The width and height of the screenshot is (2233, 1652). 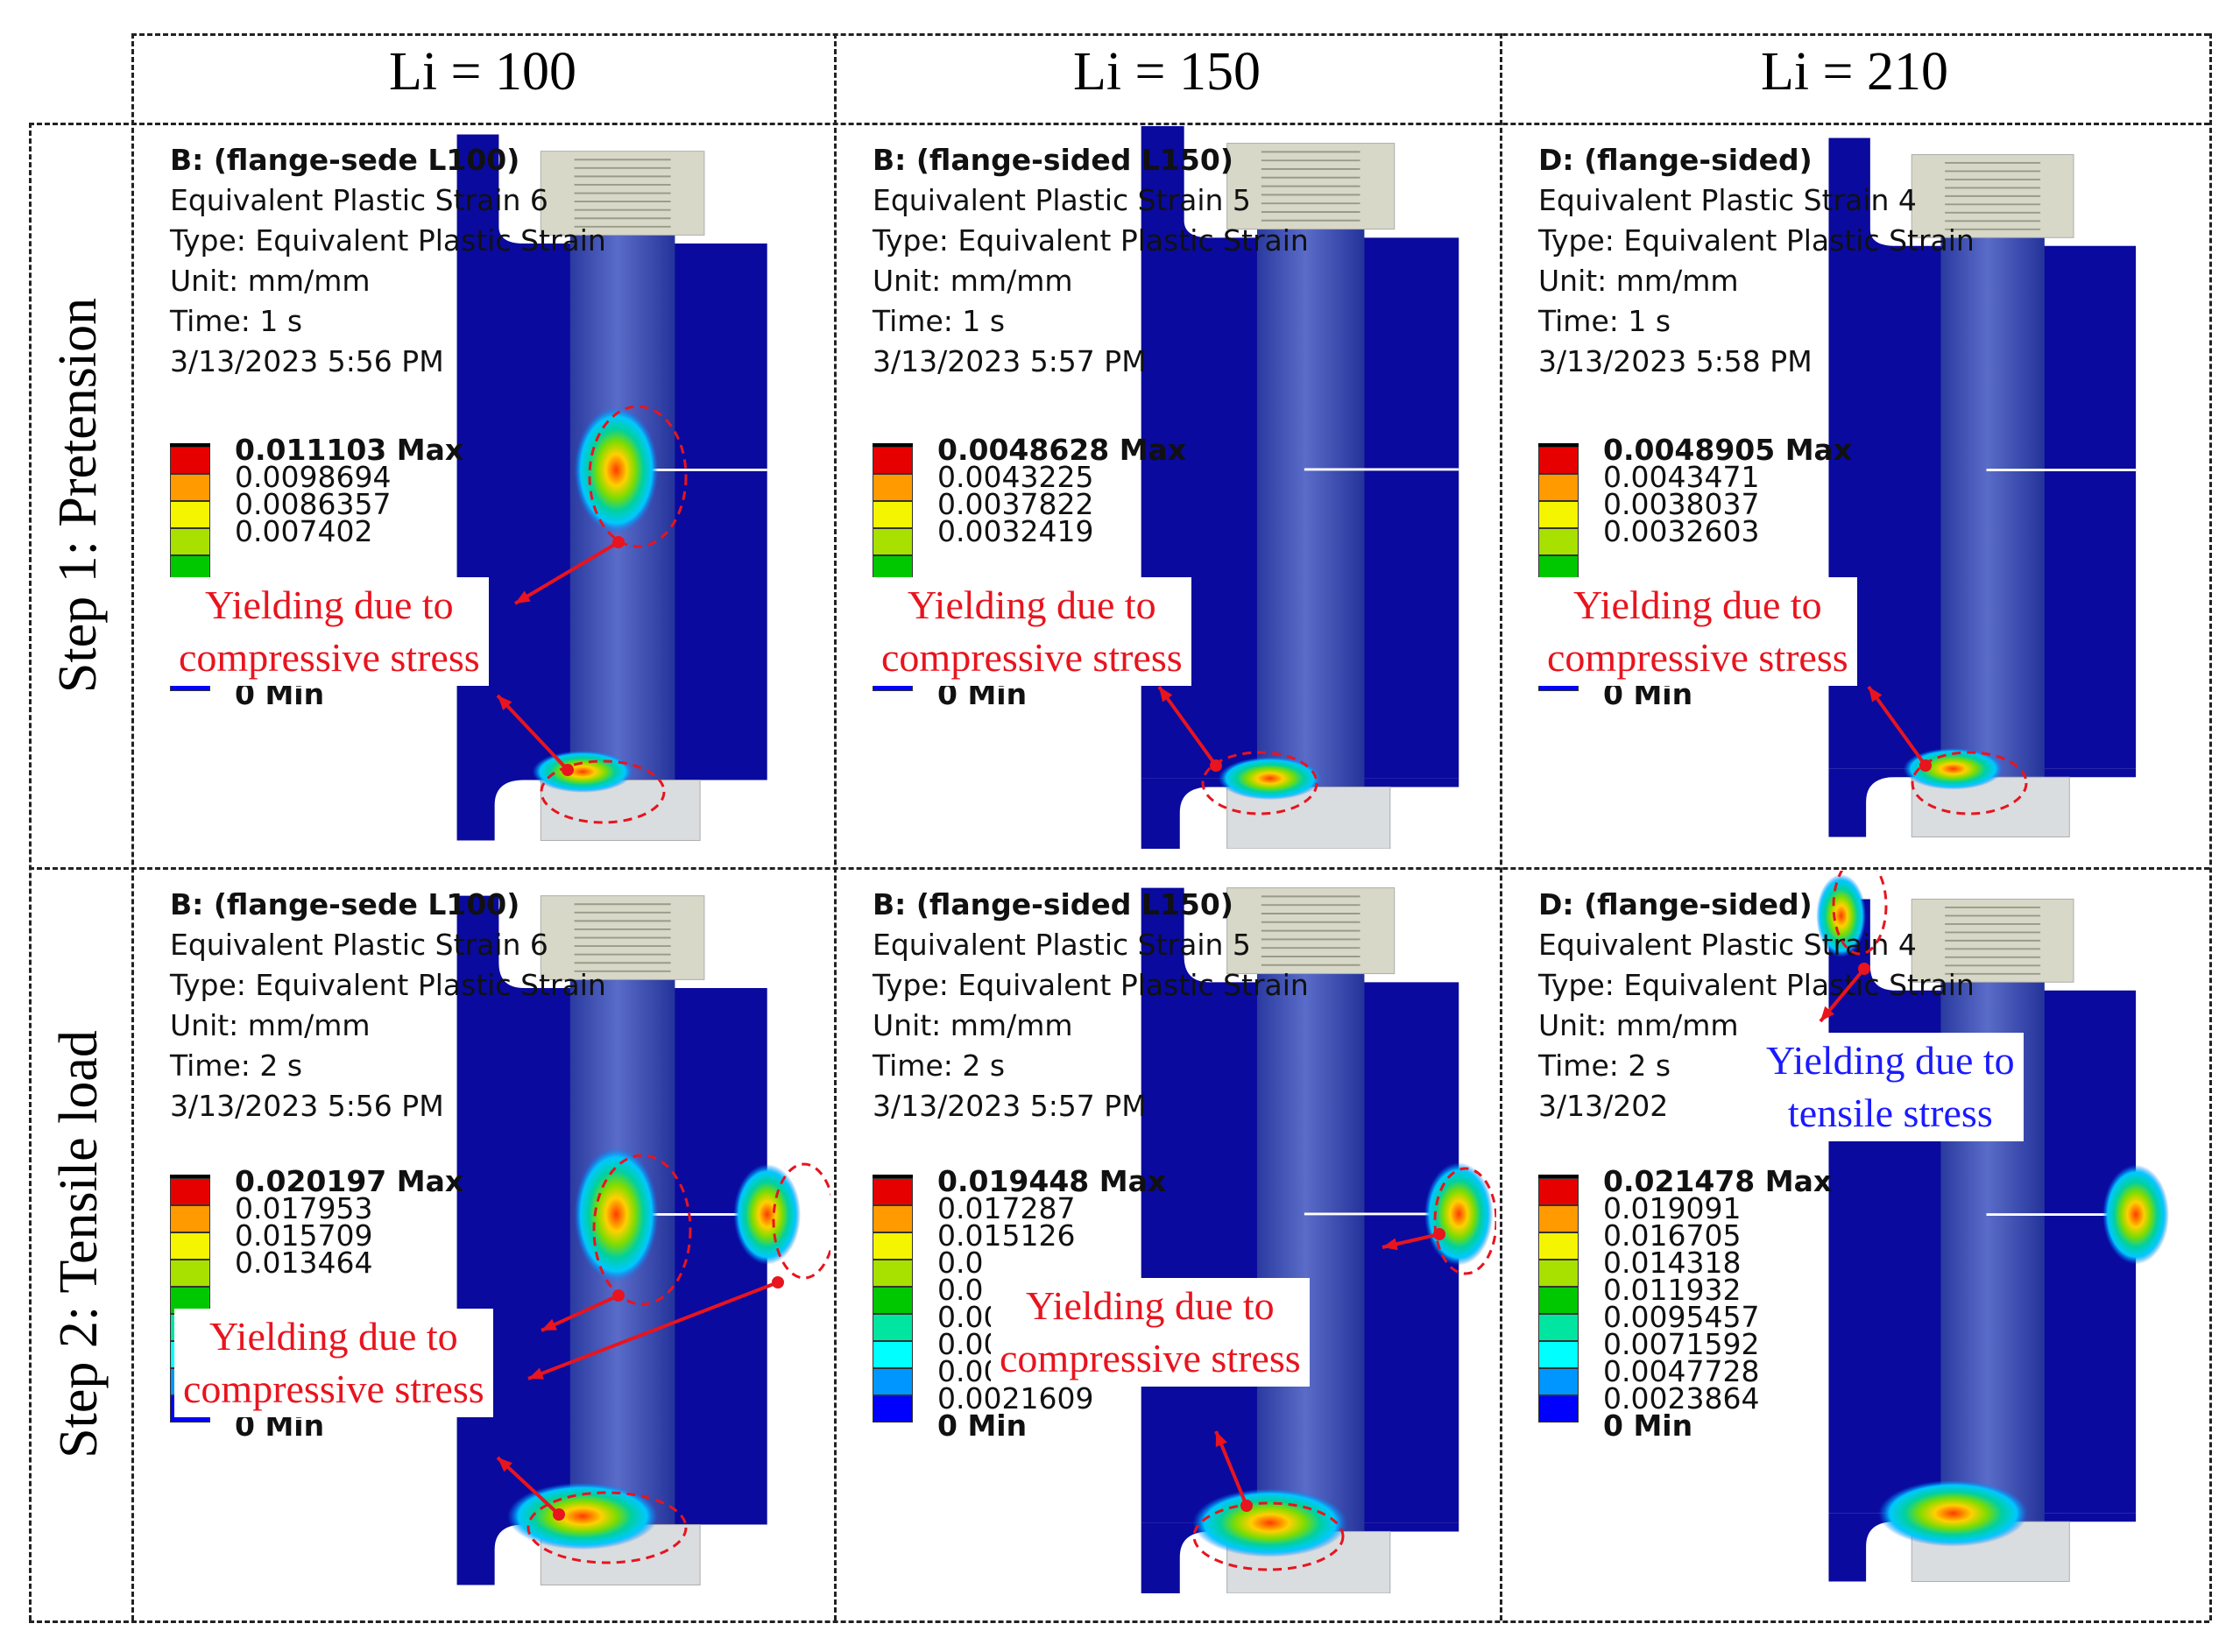 I want to click on grid-label-separator, so click(x=133, y=826).